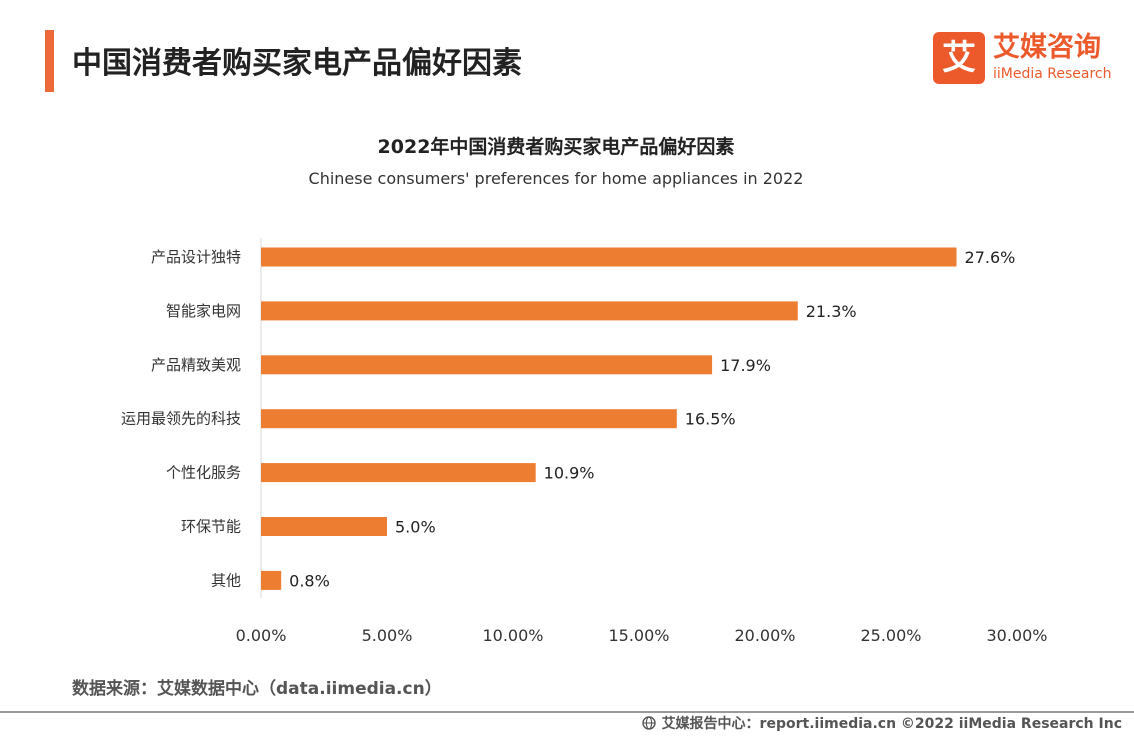  Describe the element at coordinates (415, 527) in the screenshot. I see `data-label: 5.0%` at that location.